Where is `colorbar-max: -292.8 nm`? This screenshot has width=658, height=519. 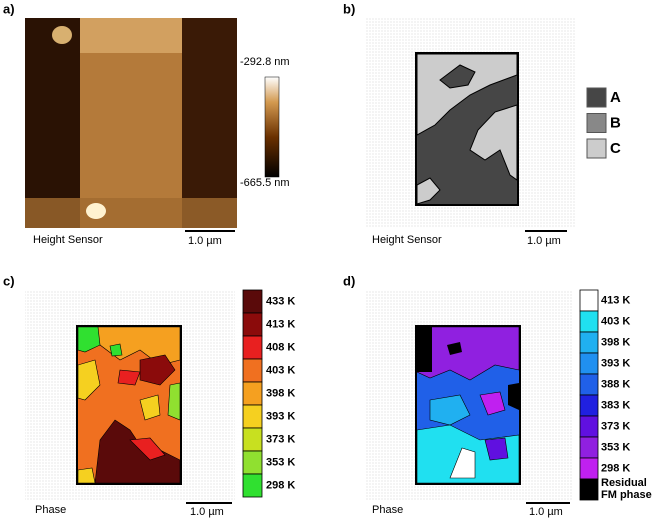 colorbar-max: -292.8 nm is located at coordinates (265, 62).